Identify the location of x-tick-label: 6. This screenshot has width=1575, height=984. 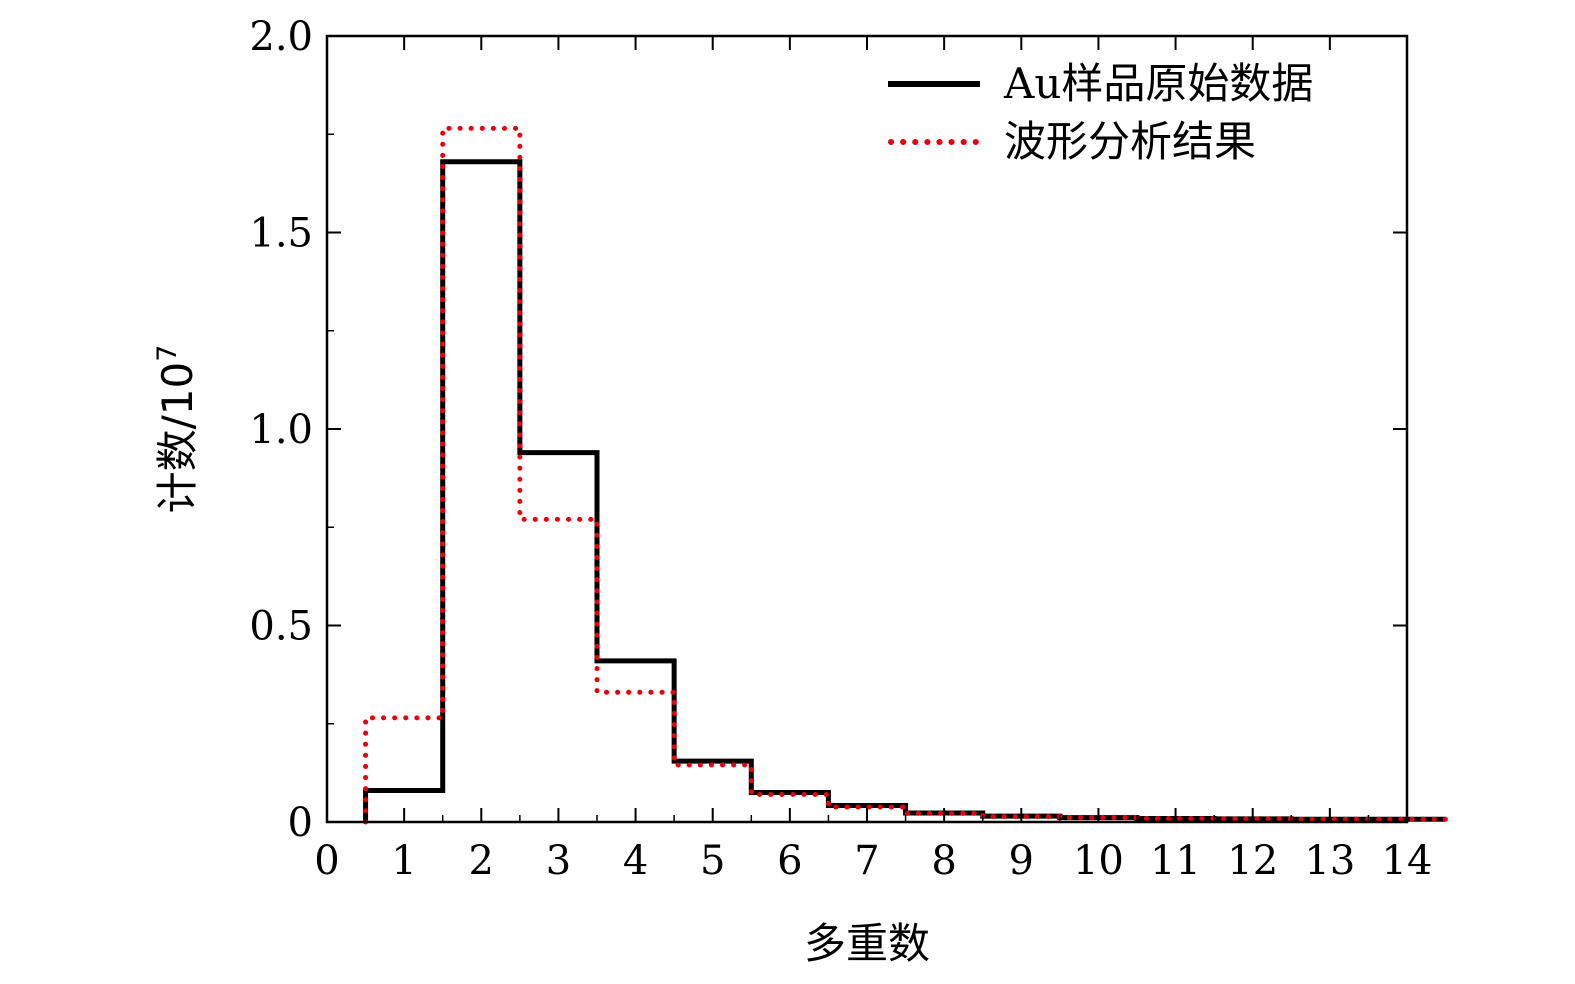
(789, 861).